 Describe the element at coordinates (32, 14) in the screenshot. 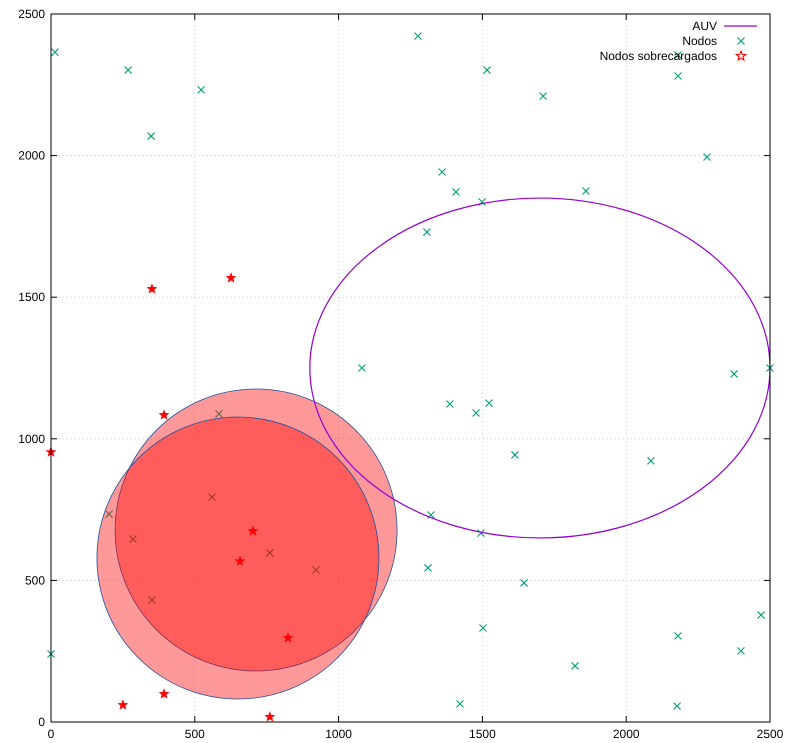

I see `y-tick-label: 2500` at that location.